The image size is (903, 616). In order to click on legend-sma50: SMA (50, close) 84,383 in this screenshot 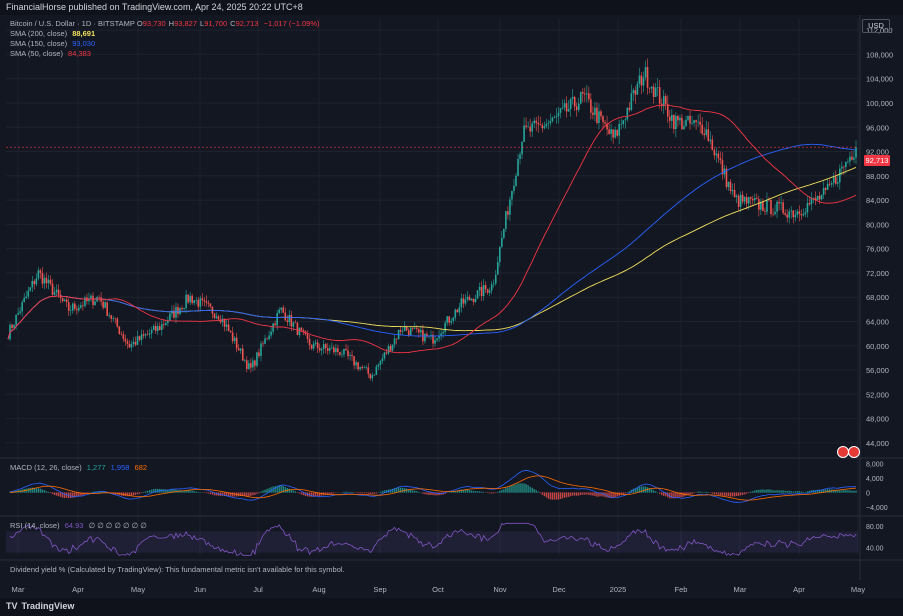, I will do `click(50, 53)`.